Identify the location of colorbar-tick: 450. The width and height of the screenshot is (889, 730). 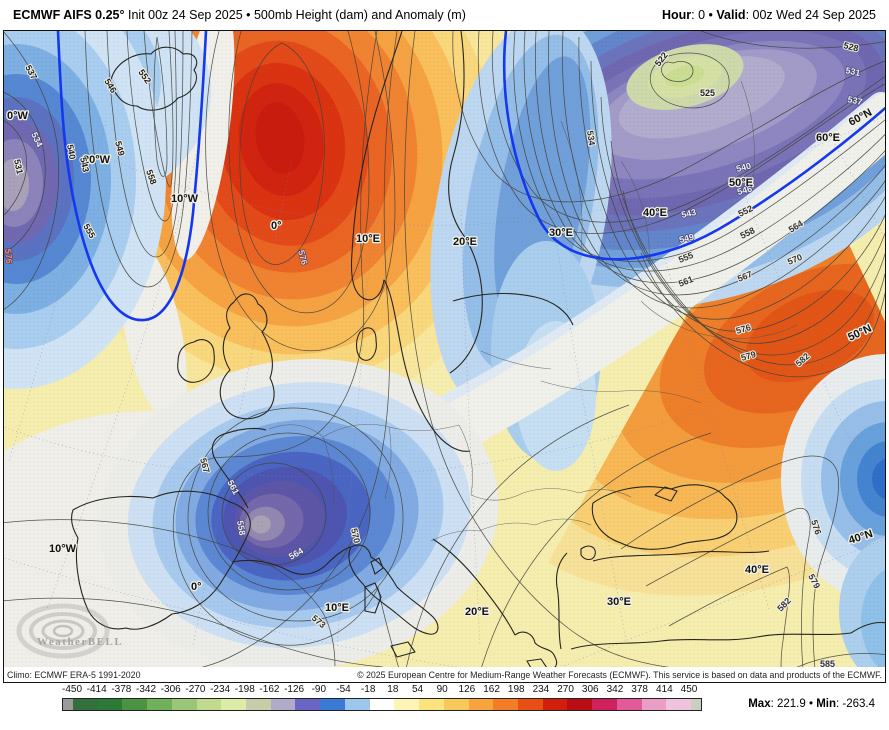
(689, 689).